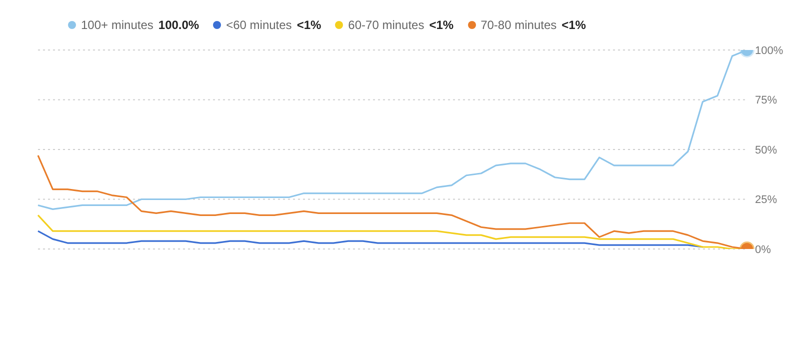 The height and width of the screenshot is (337, 800). I want to click on y-tick-label: 0%, so click(763, 250).